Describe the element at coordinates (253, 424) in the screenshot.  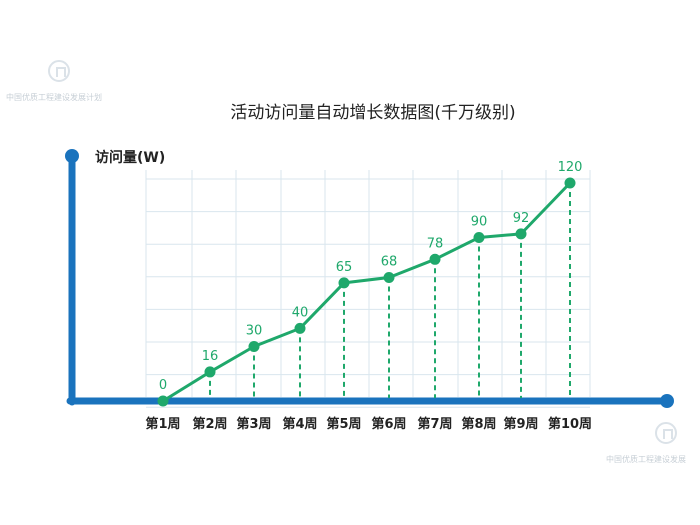
I see `x-tick-label-3: 第3周` at that location.